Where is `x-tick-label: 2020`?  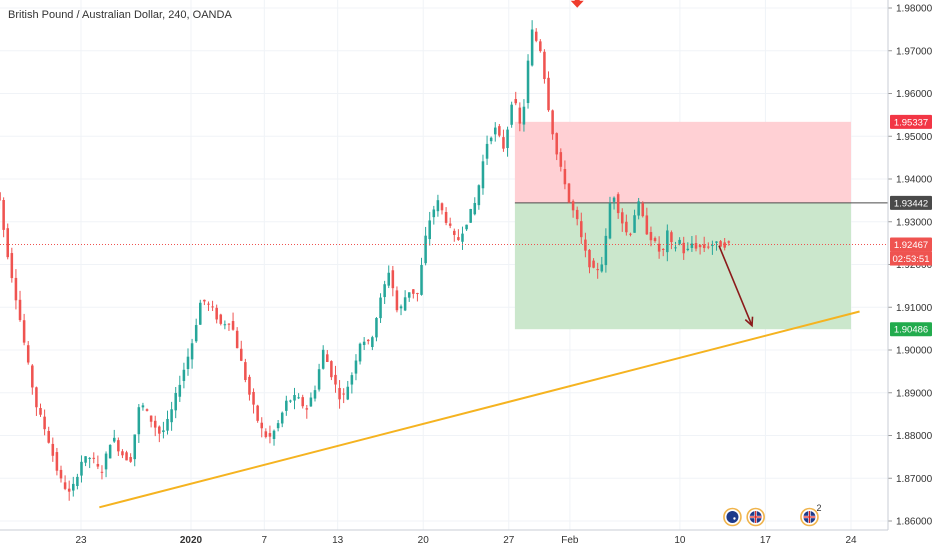 x-tick-label: 2020 is located at coordinates (191, 540).